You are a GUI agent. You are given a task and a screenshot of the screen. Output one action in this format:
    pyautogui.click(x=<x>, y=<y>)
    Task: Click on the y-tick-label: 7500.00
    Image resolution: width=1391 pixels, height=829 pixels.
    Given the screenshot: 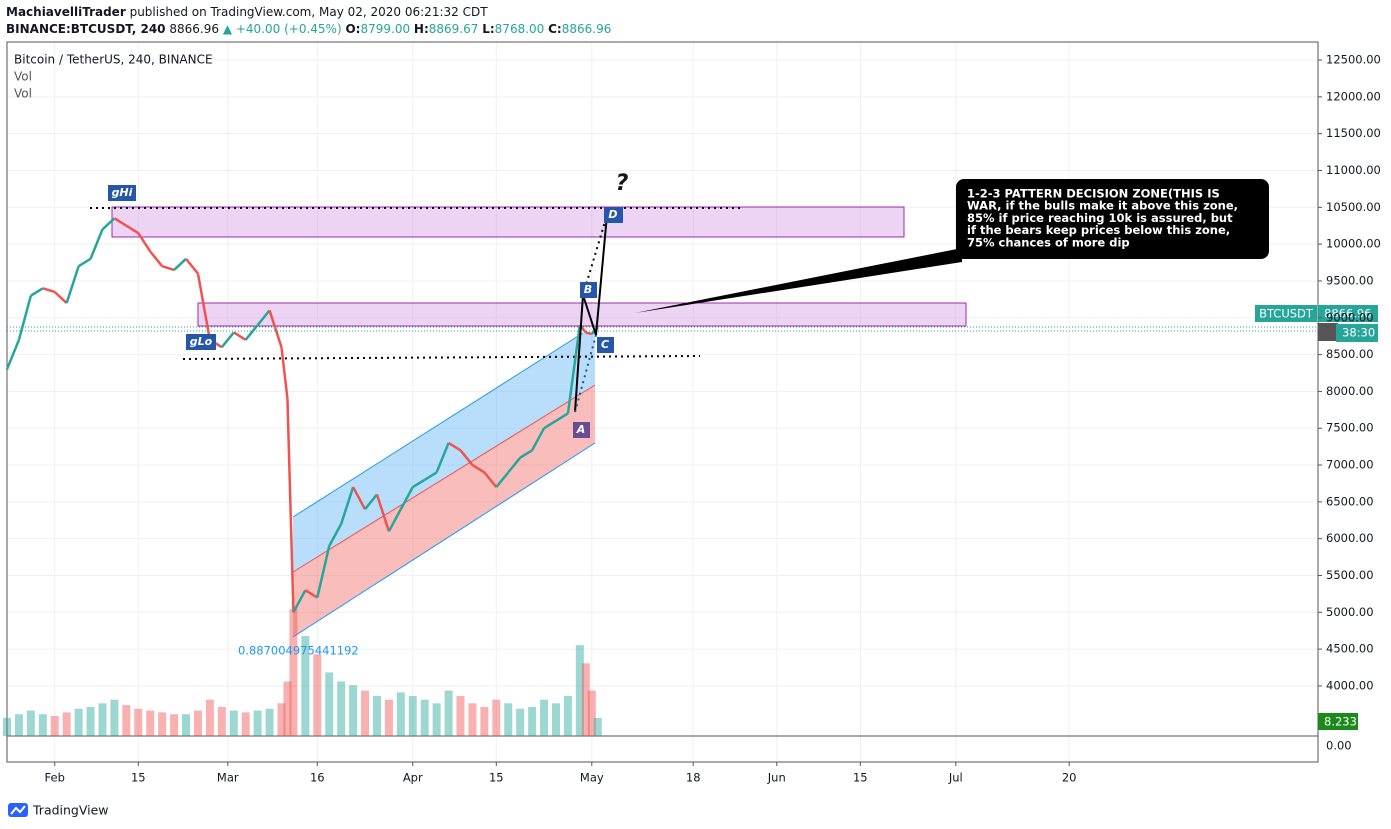 What is the action you would take?
    pyautogui.click(x=1350, y=428)
    